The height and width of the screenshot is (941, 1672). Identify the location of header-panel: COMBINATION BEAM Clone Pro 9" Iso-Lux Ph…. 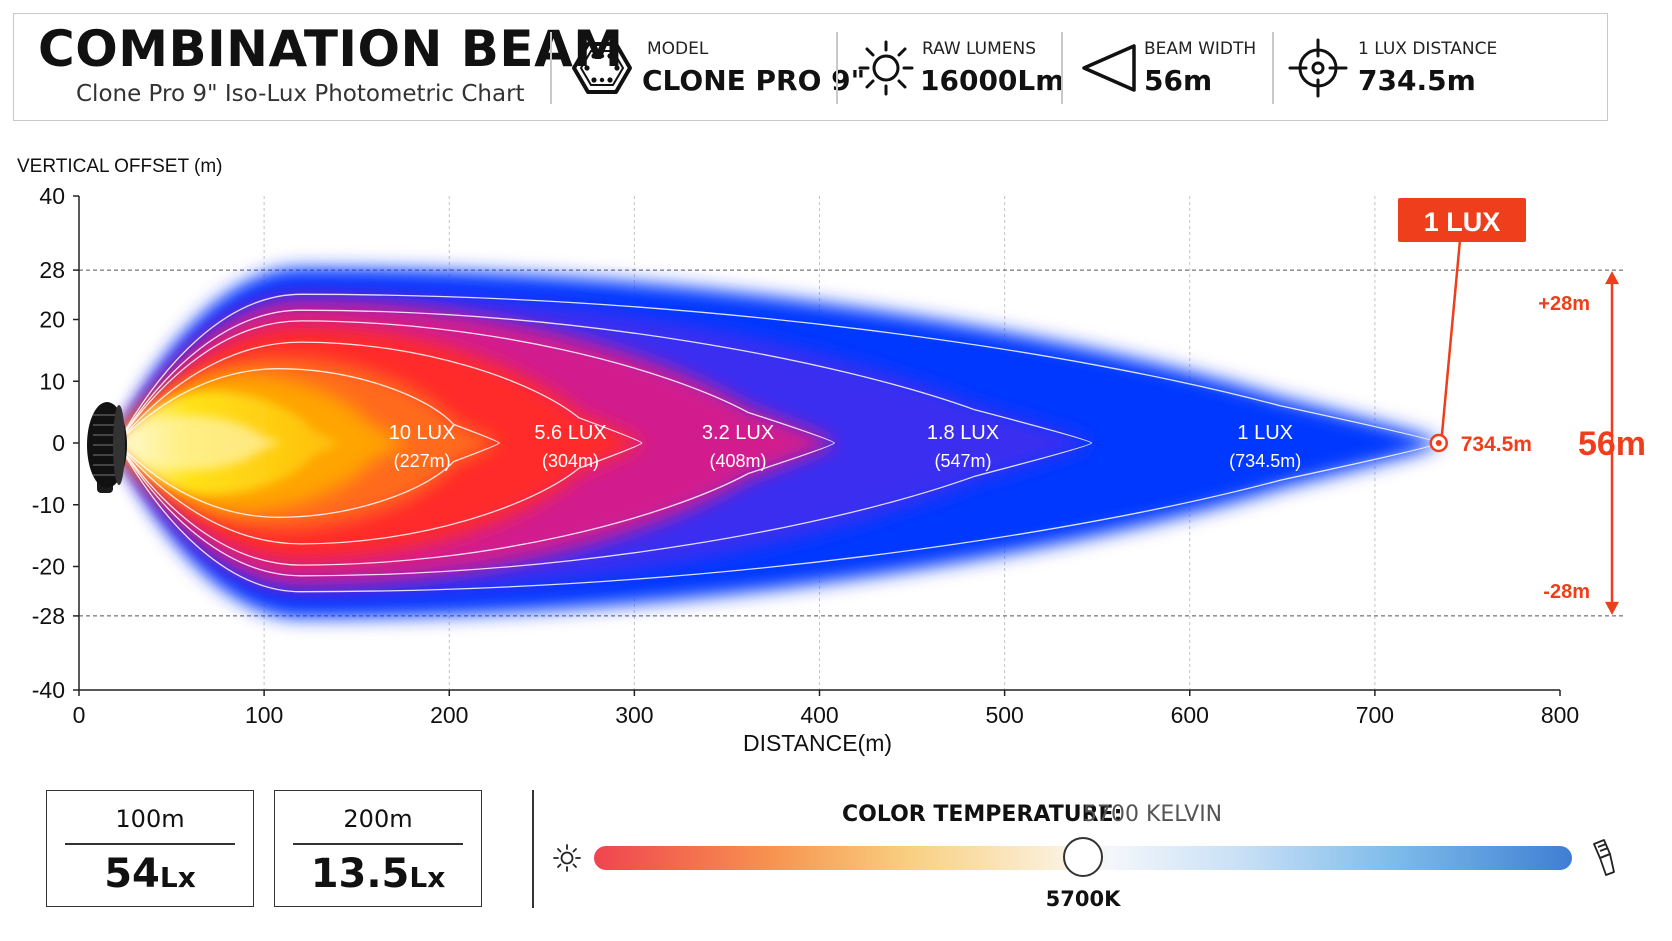
(810, 67).